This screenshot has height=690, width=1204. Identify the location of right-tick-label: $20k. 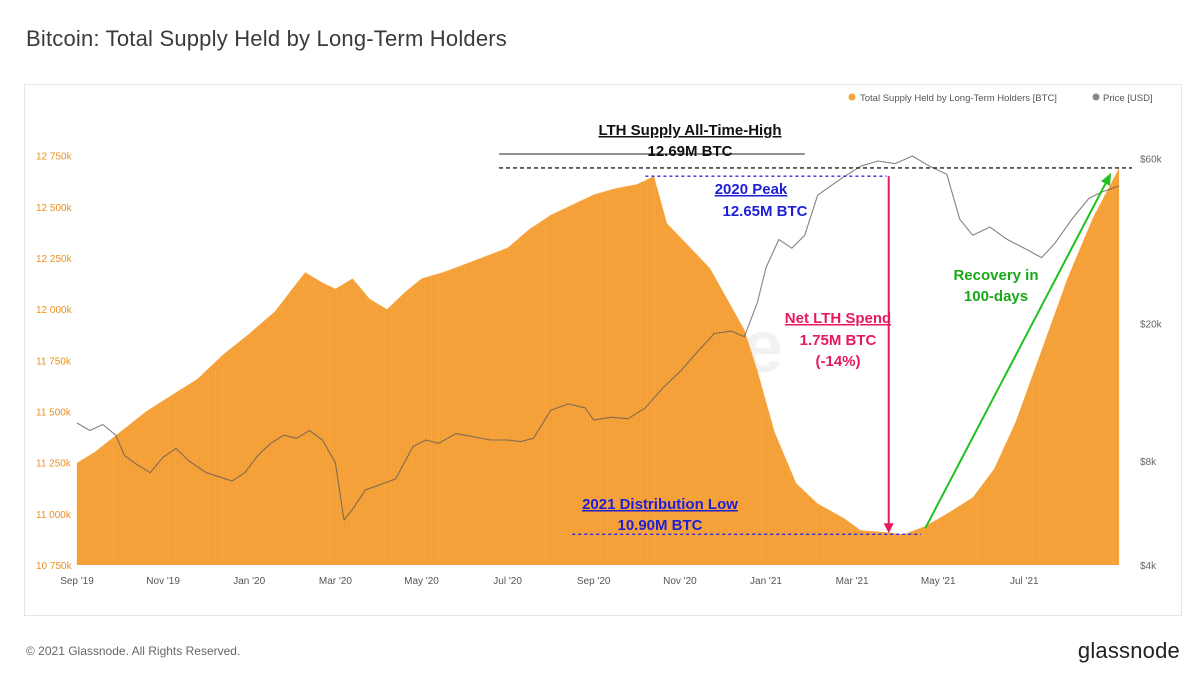
(1151, 324).